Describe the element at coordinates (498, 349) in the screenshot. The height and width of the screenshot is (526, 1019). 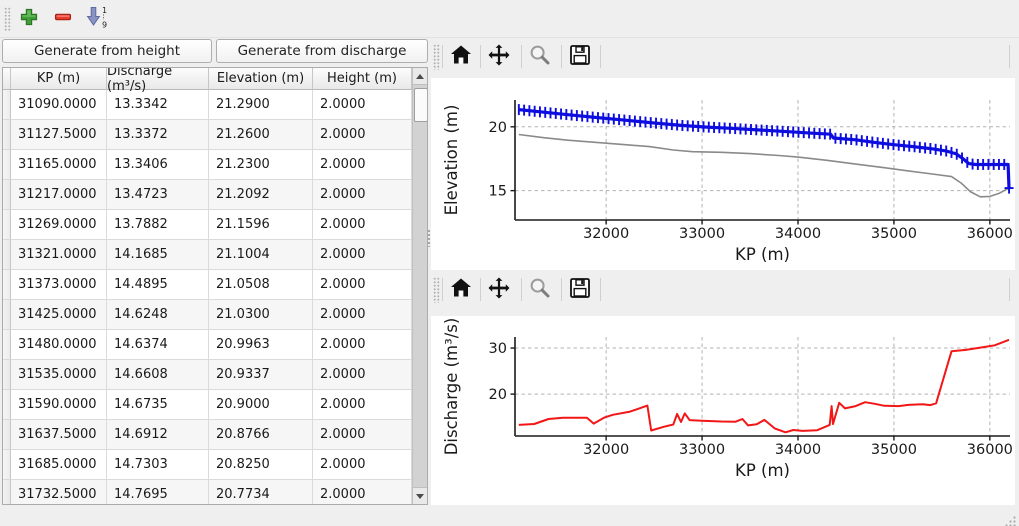
I see `svg-text: 30` at that location.